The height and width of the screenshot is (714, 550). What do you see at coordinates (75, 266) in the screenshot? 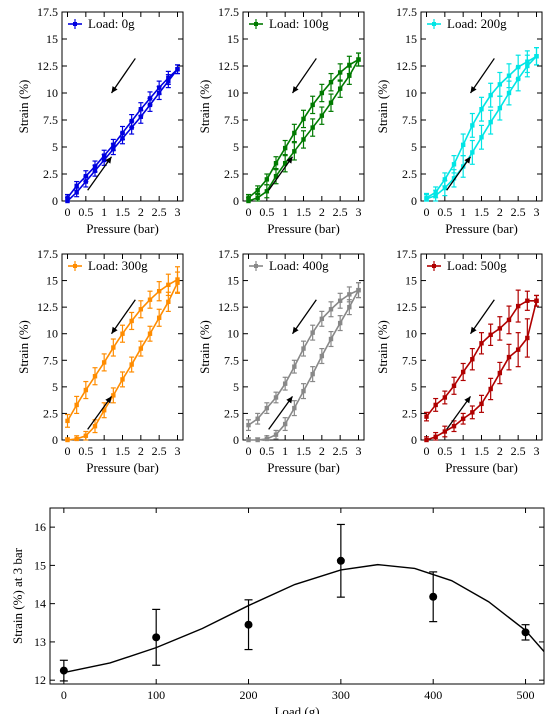
I see `legend-swatch-marker` at bounding box center [75, 266].